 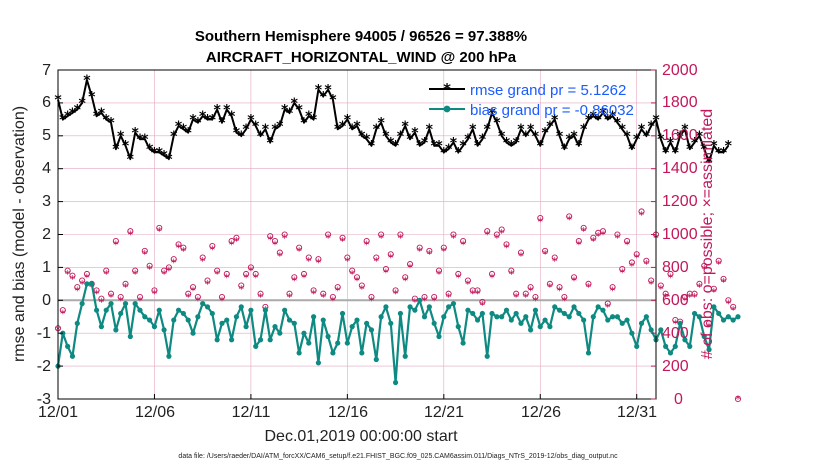 What do you see at coordinates (251, 412) in the screenshot?
I see `x-tick-label: 12/11` at bounding box center [251, 412].